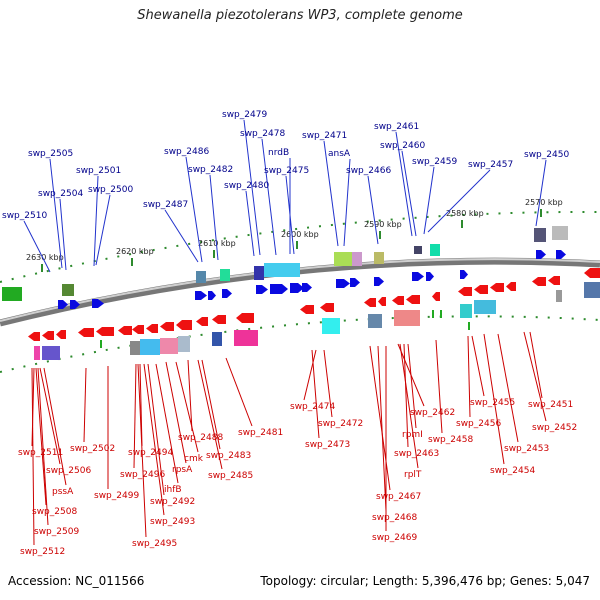  I want to click on top-gene-label: swp_2460, so click(402, 146).